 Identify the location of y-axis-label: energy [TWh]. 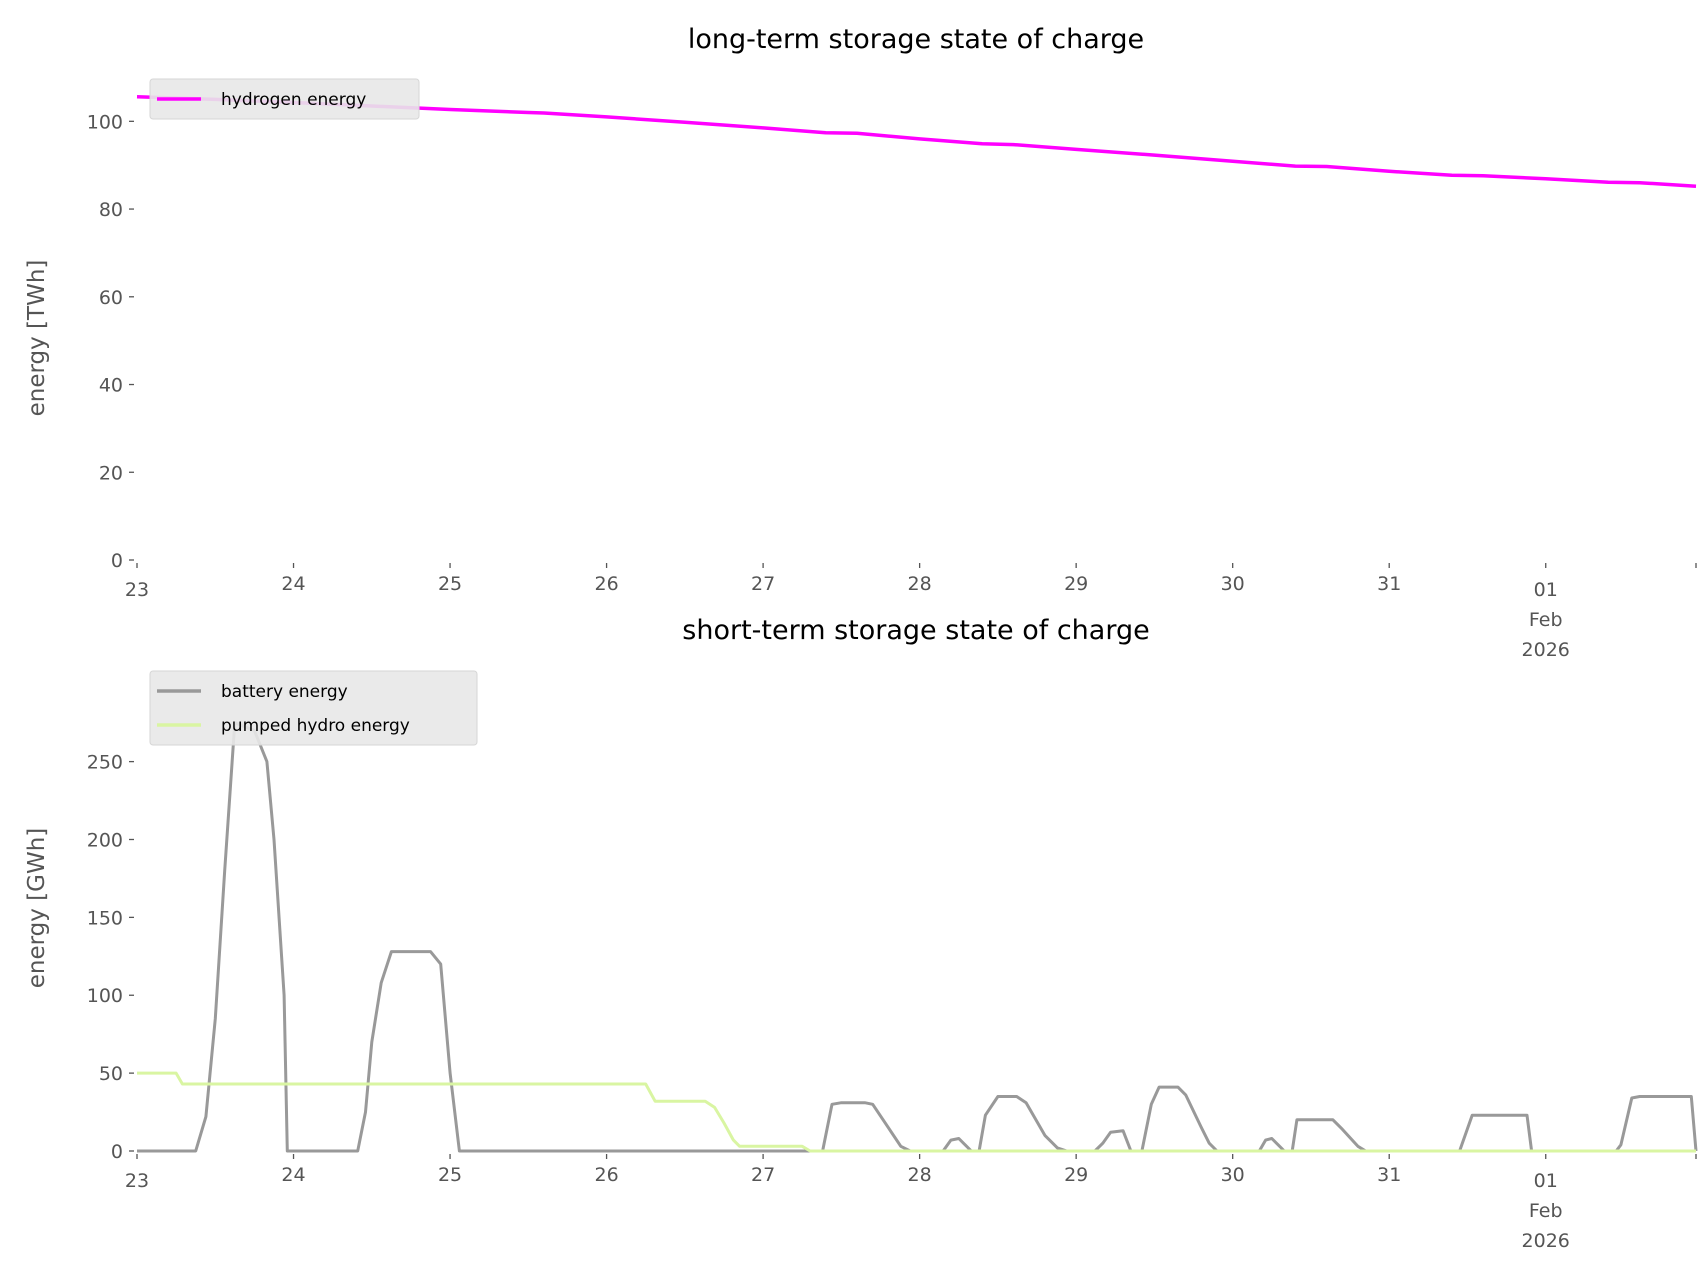
(37, 338).